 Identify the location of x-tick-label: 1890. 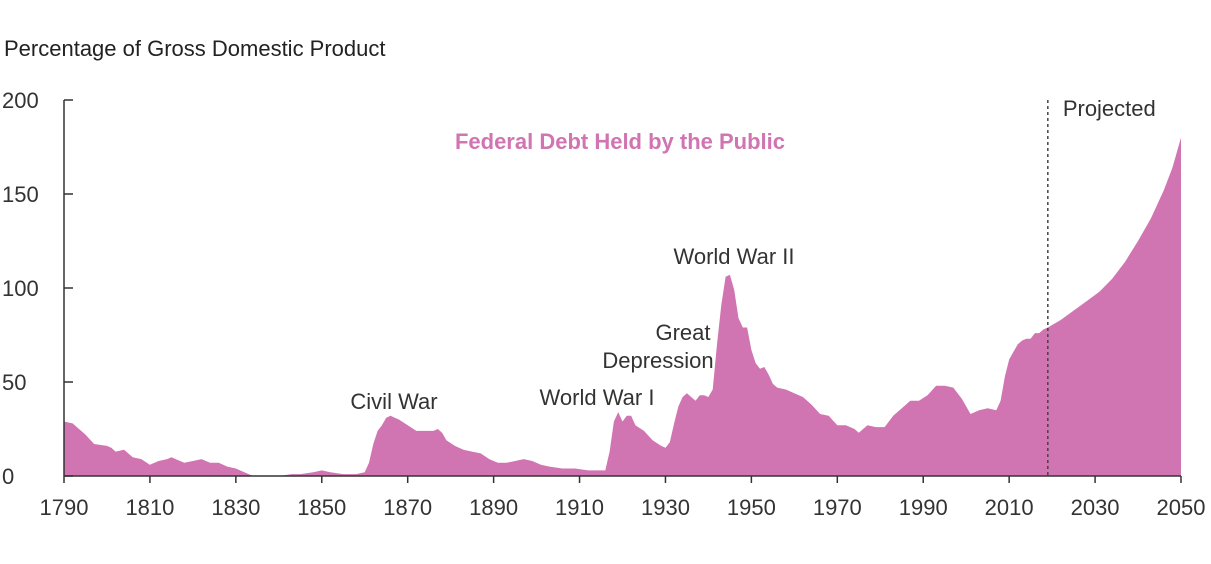
(493, 507).